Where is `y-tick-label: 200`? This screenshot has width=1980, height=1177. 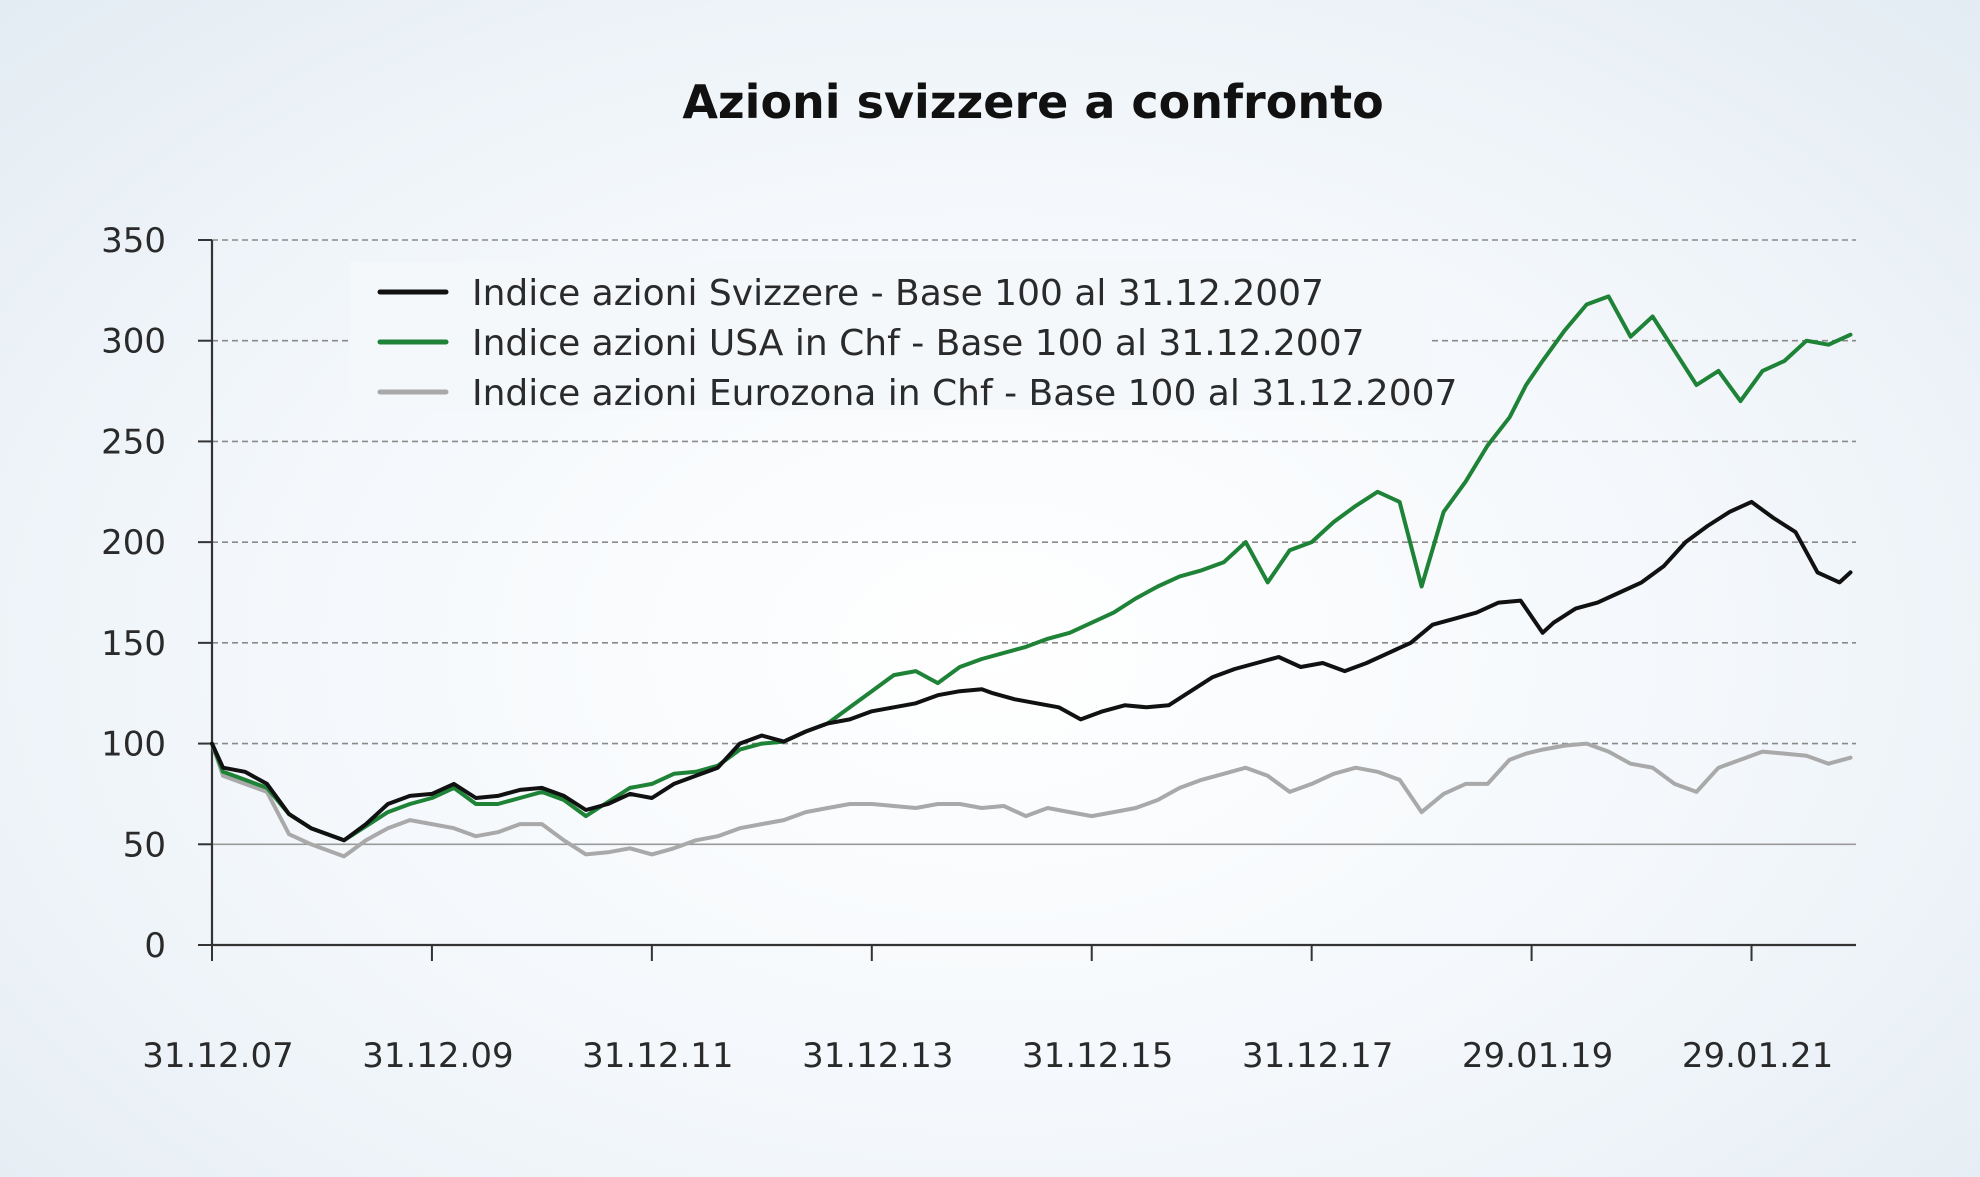 y-tick-label: 200 is located at coordinates (133, 543).